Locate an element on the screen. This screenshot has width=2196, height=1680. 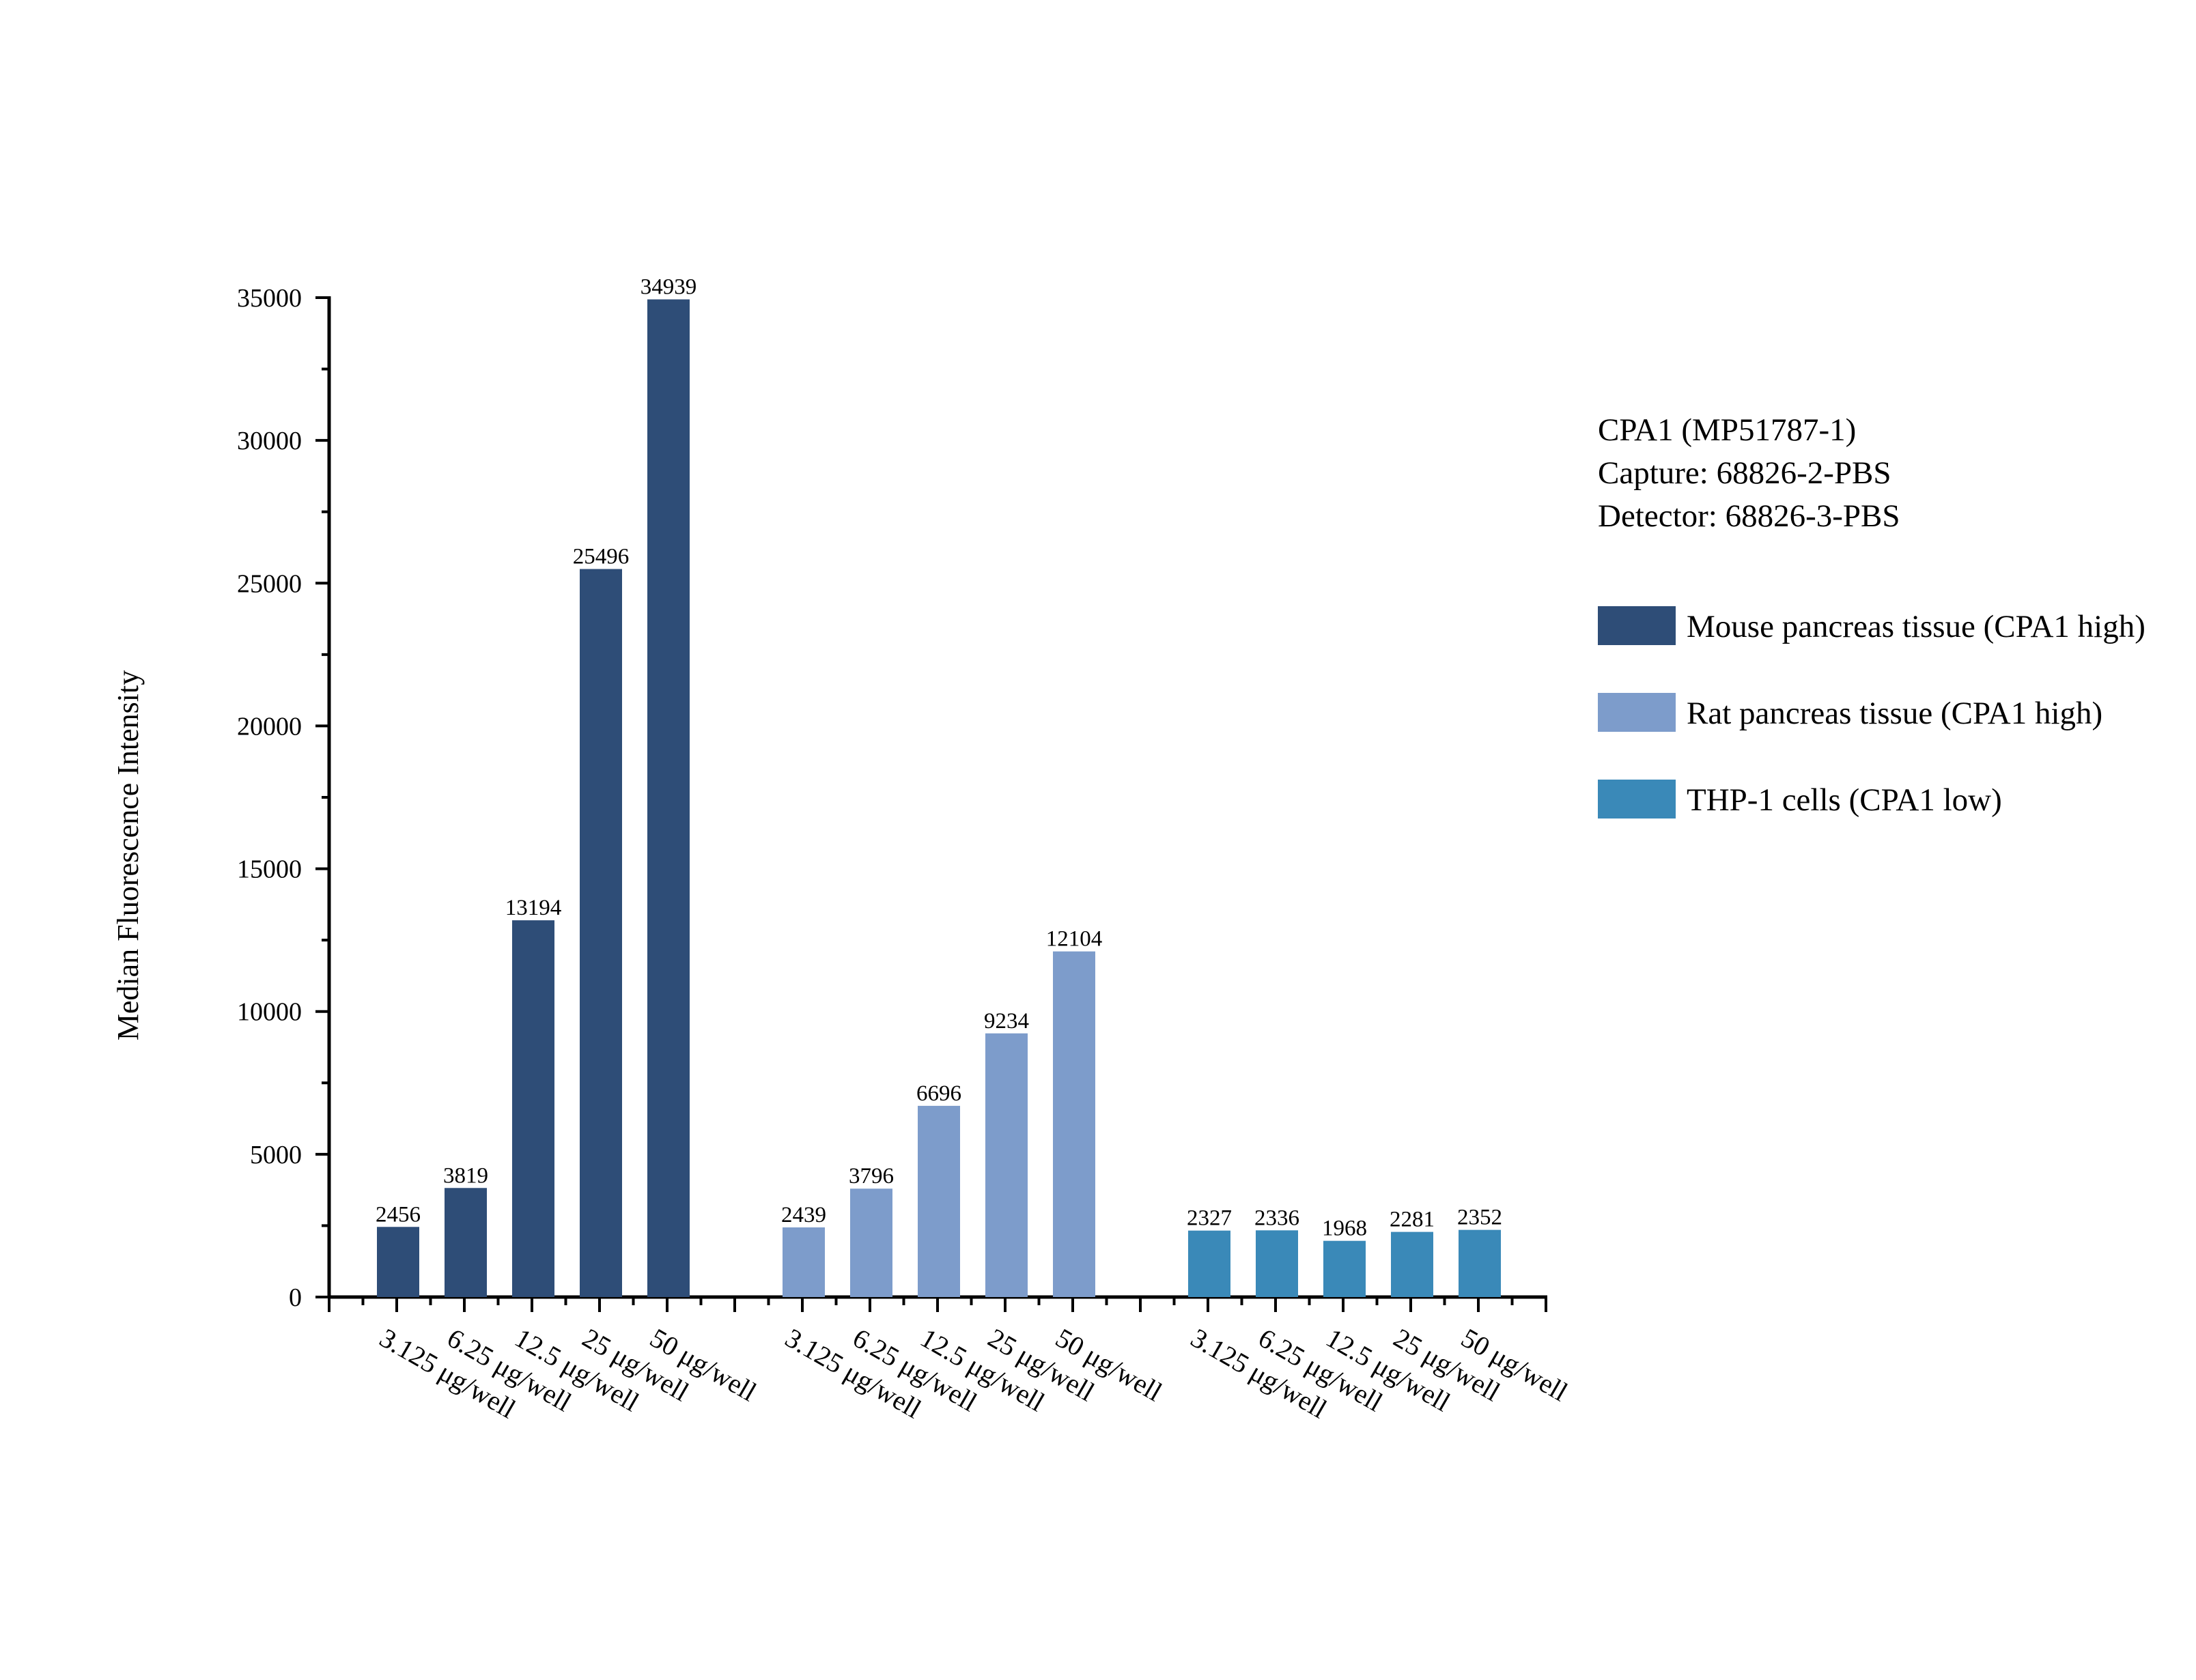
bar-value-label: 2281 is located at coordinates (1412, 1220).